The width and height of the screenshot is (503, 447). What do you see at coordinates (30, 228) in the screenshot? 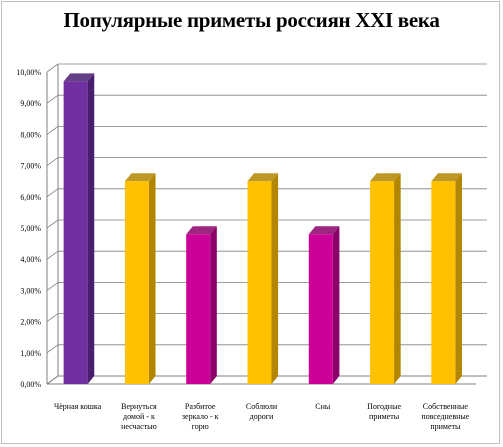
I see `y-tick-label: 5,00%` at bounding box center [30, 228].